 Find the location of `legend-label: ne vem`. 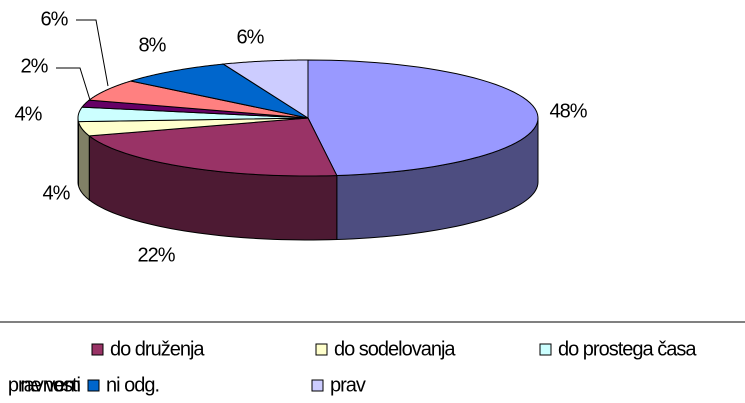

legend-label: ne vem is located at coordinates (50, 385).